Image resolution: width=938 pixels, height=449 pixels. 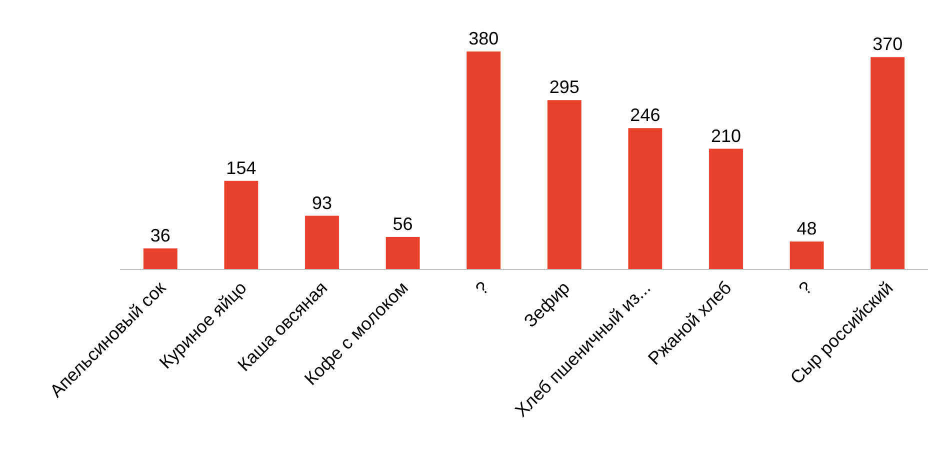 What do you see at coordinates (483, 38) in the screenshot?
I see `data-label: 380` at bounding box center [483, 38].